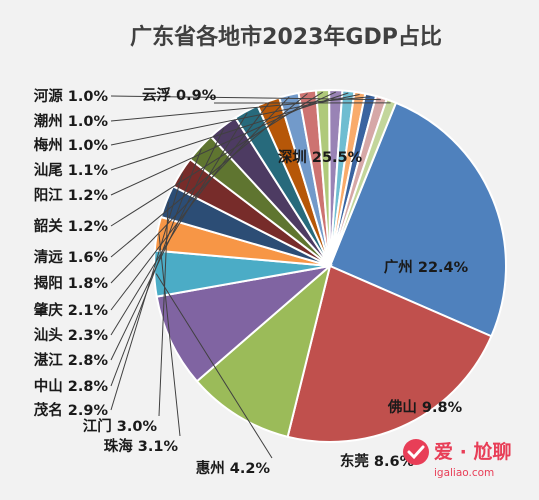 The image size is (539, 500). Describe the element at coordinates (320, 157) in the screenshot. I see `slice-label-1: 深圳 25.5%` at that location.